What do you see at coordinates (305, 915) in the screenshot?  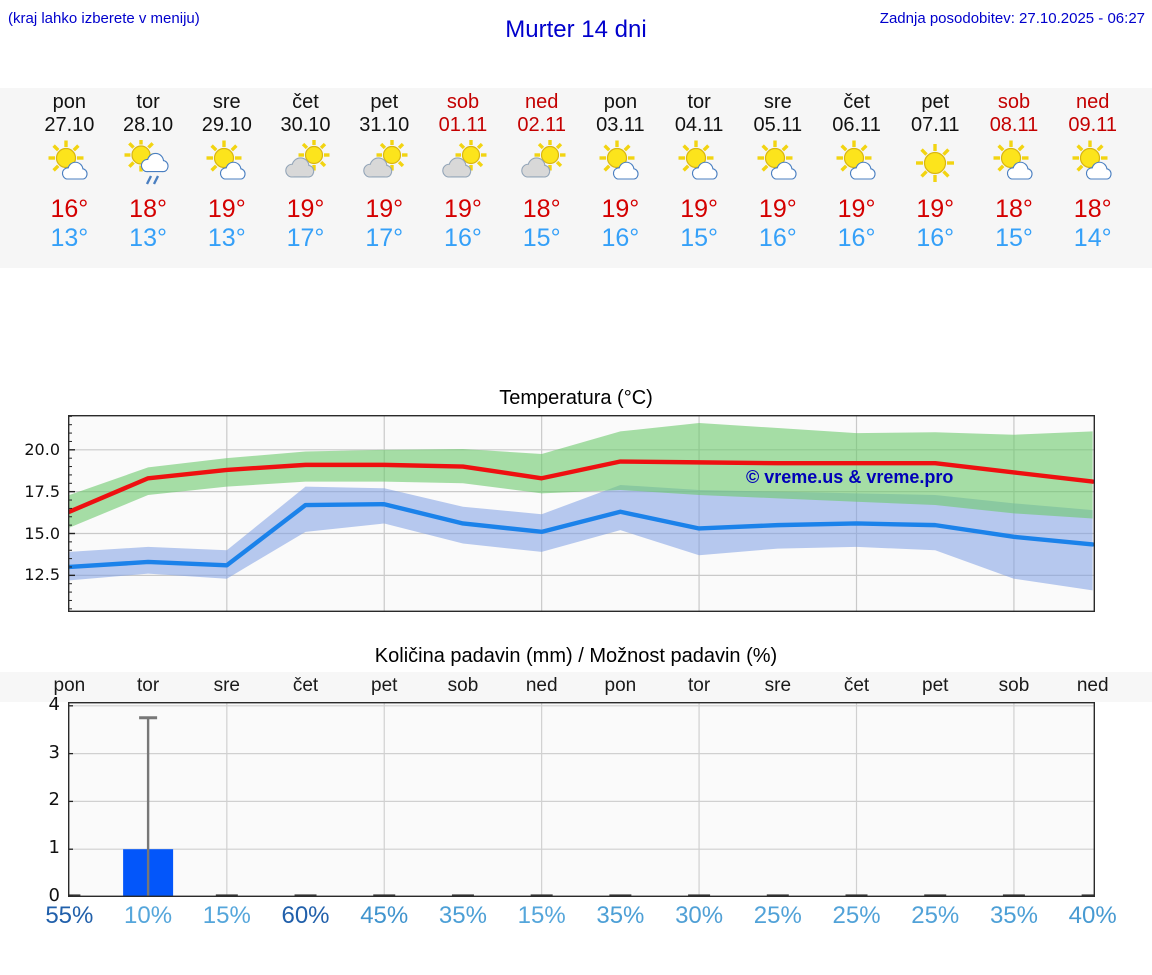 I see `precip-probability: 60%` at bounding box center [305, 915].